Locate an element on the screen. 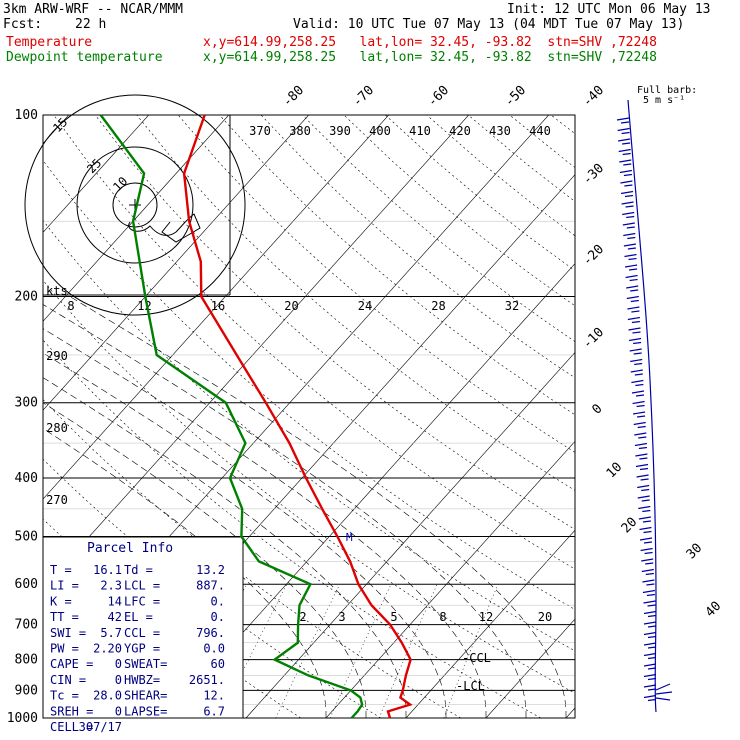 The height and width of the screenshot is (740, 740). param-label: LAPSE= is located at coordinates (145, 711).